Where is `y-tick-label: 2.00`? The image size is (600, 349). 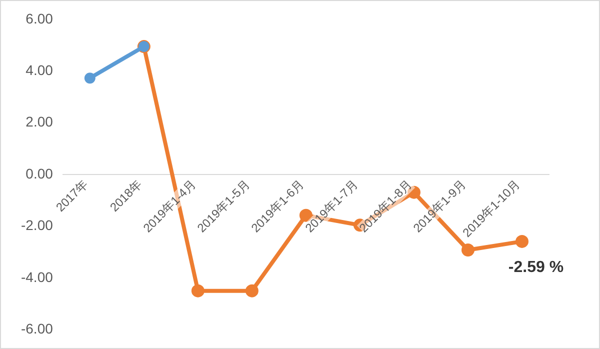 y-tick-label: 2.00 is located at coordinates (40, 122).